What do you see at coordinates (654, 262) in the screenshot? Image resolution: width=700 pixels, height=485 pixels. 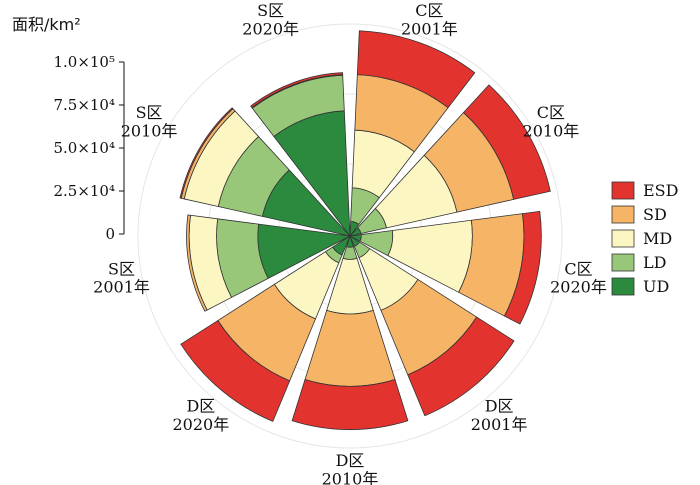 I see `legend-label-ld: LD` at bounding box center [654, 262].